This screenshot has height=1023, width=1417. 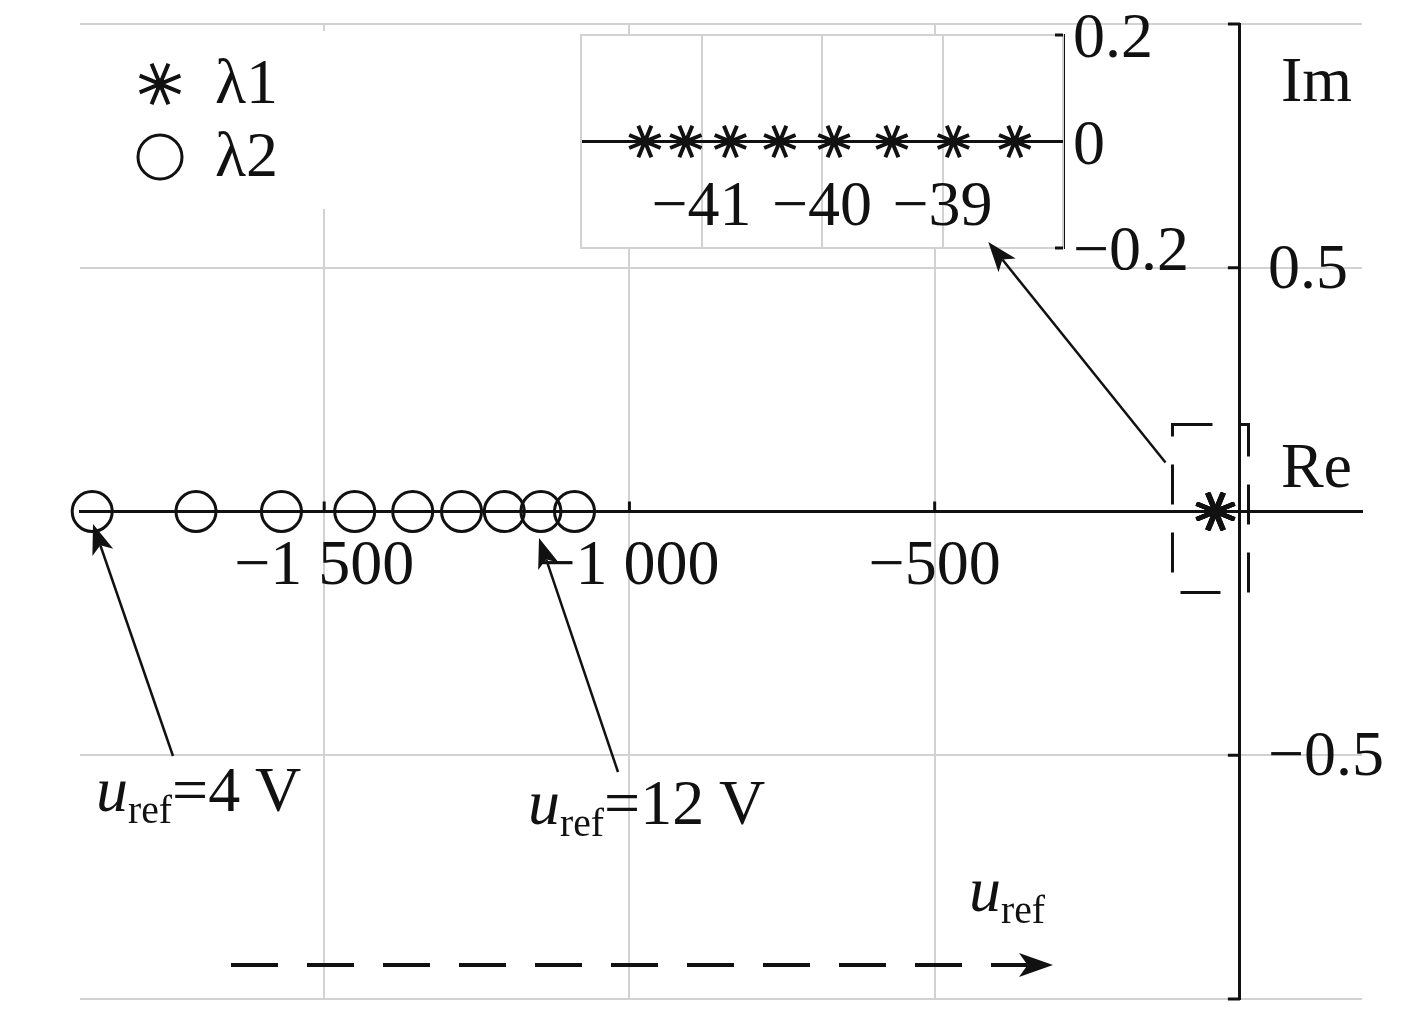 What do you see at coordinates (1089, 142) in the screenshot?
I see `y-tick-label: 0` at bounding box center [1089, 142].